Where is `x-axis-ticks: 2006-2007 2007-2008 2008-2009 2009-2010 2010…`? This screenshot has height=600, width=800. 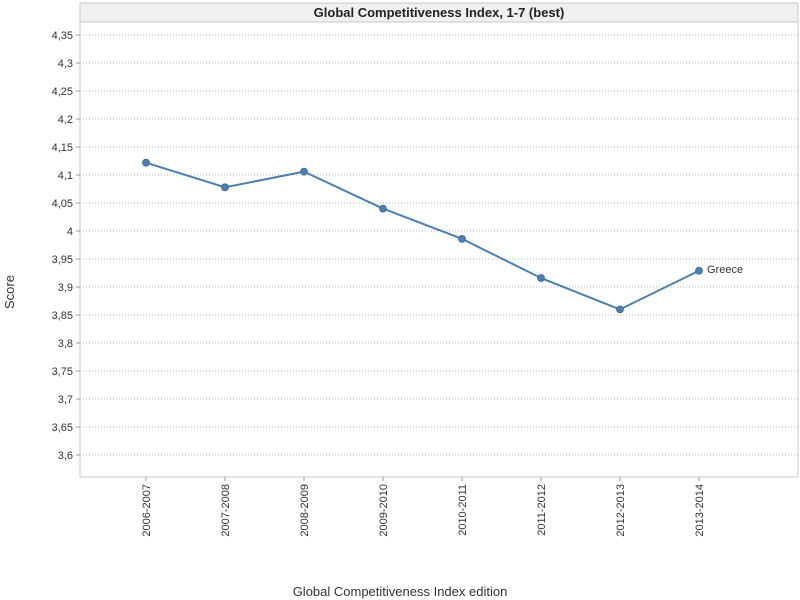
x-axis-ticks: 2006-2007 2007-2008 2008-2009 2009-2010 2010… is located at coordinates (423, 507).